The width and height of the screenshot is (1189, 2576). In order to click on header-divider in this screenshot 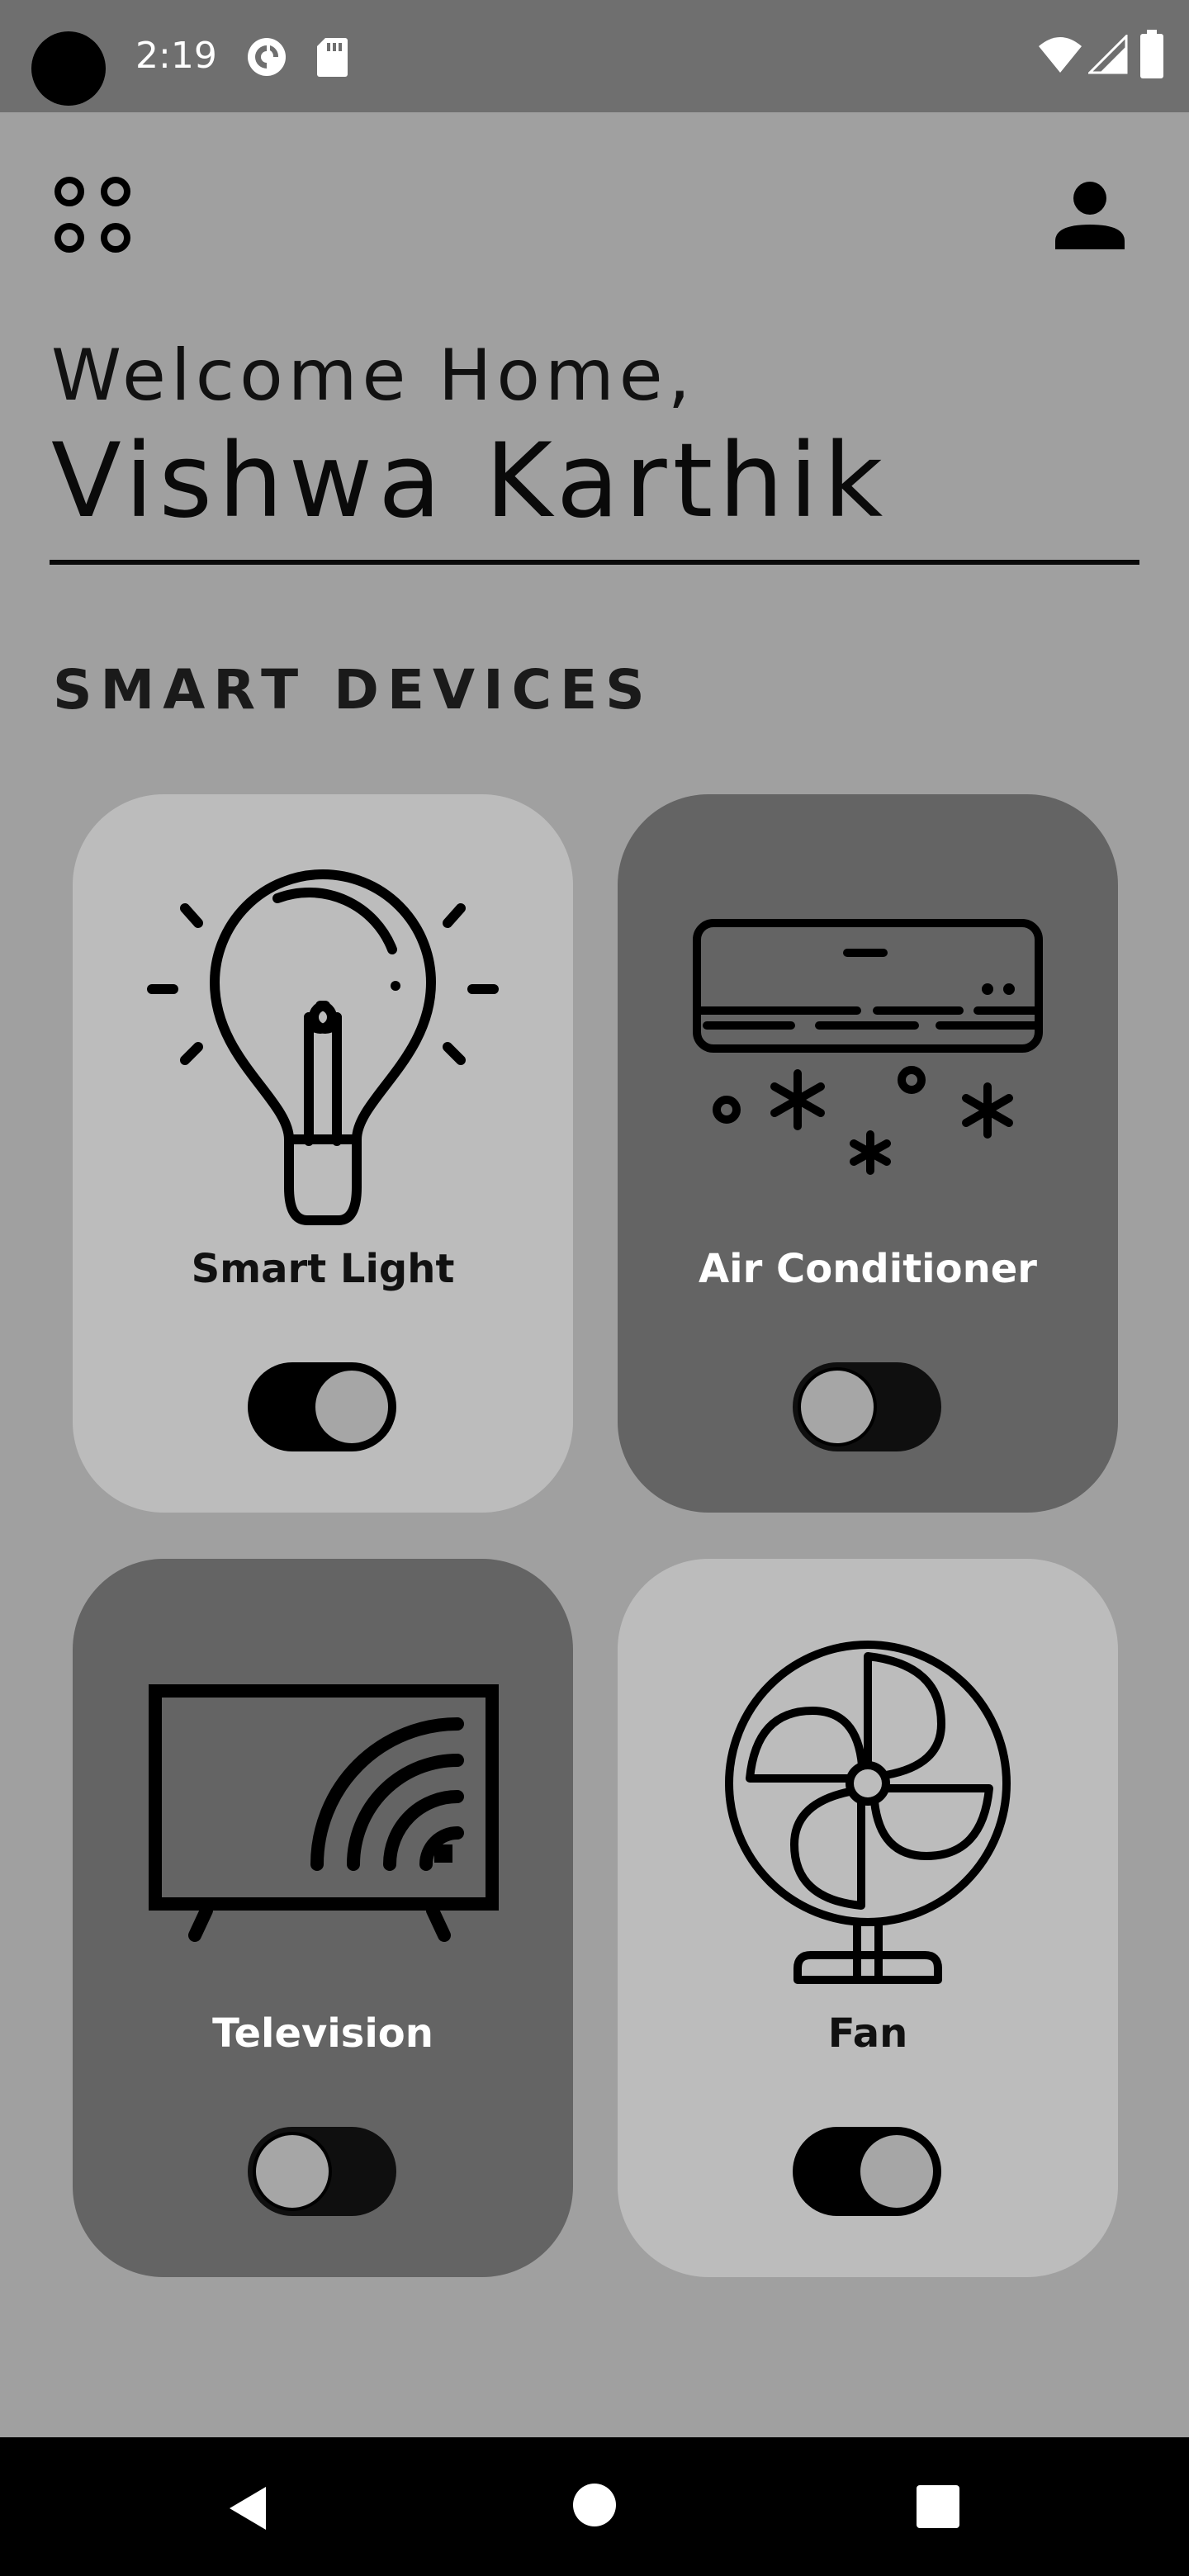, I will do `click(594, 562)`.